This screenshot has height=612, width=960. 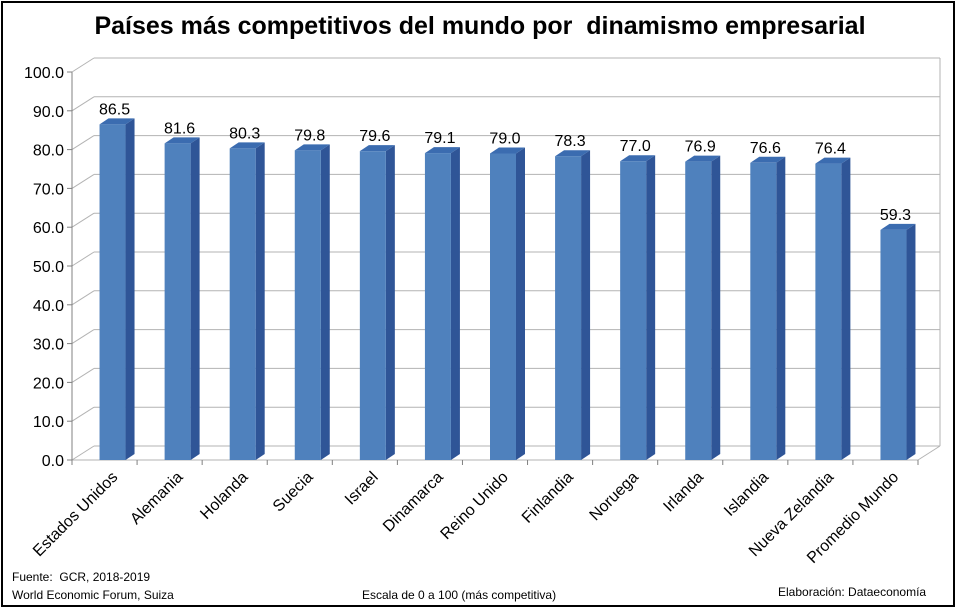 I want to click on y-tick-label: 20.0, so click(x=48, y=383).